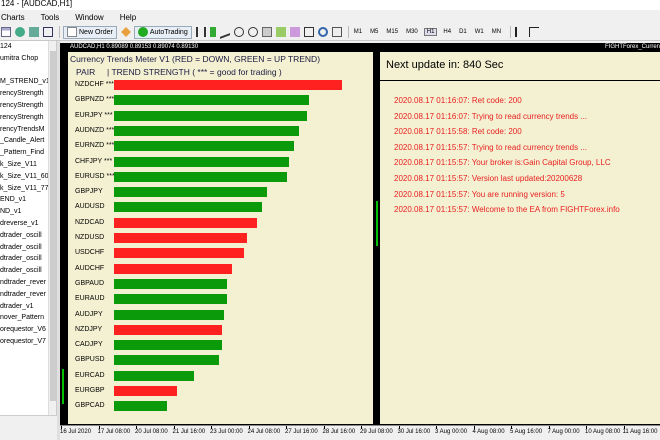 The image size is (660, 440). Describe the element at coordinates (89, 329) in the screenshot. I see `pair-label: NZDJPY` at that location.